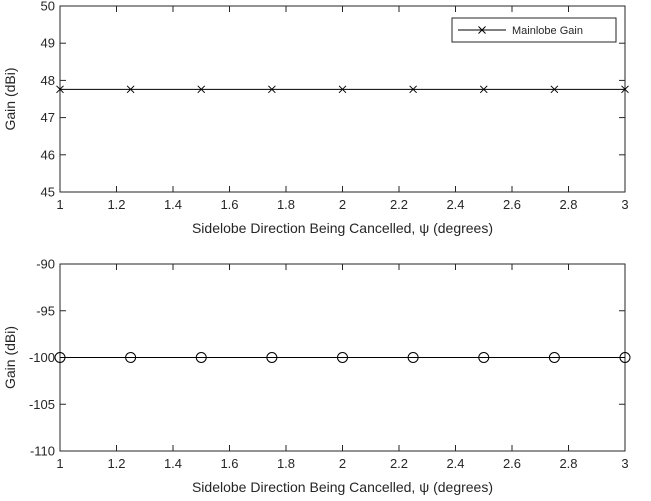 The image size is (651, 501). What do you see at coordinates (45, 310) in the screenshot?
I see `y-tick-label: -95` at bounding box center [45, 310].